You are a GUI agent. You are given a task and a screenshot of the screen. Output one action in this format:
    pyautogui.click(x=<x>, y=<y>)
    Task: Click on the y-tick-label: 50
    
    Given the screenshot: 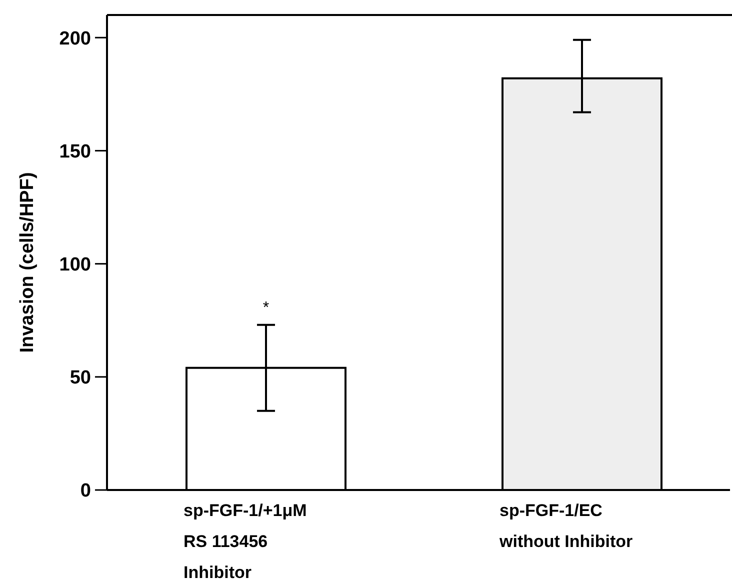 What is the action you would take?
    pyautogui.click(x=80, y=378)
    